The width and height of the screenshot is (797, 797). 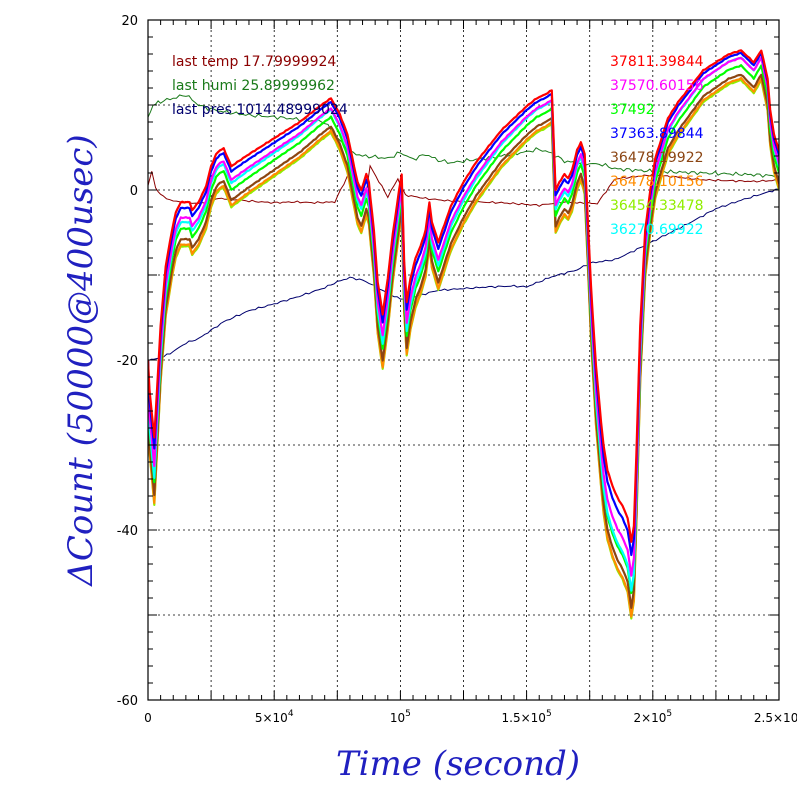 I want to click on series-legend-entry: 36478.10156, so click(x=657, y=182).